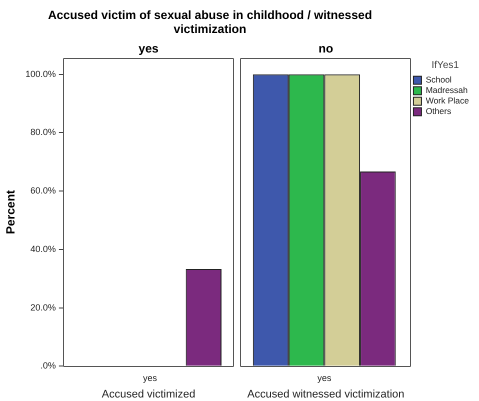 This screenshot has width=479, height=401. I want to click on legend-label: School, so click(439, 79).